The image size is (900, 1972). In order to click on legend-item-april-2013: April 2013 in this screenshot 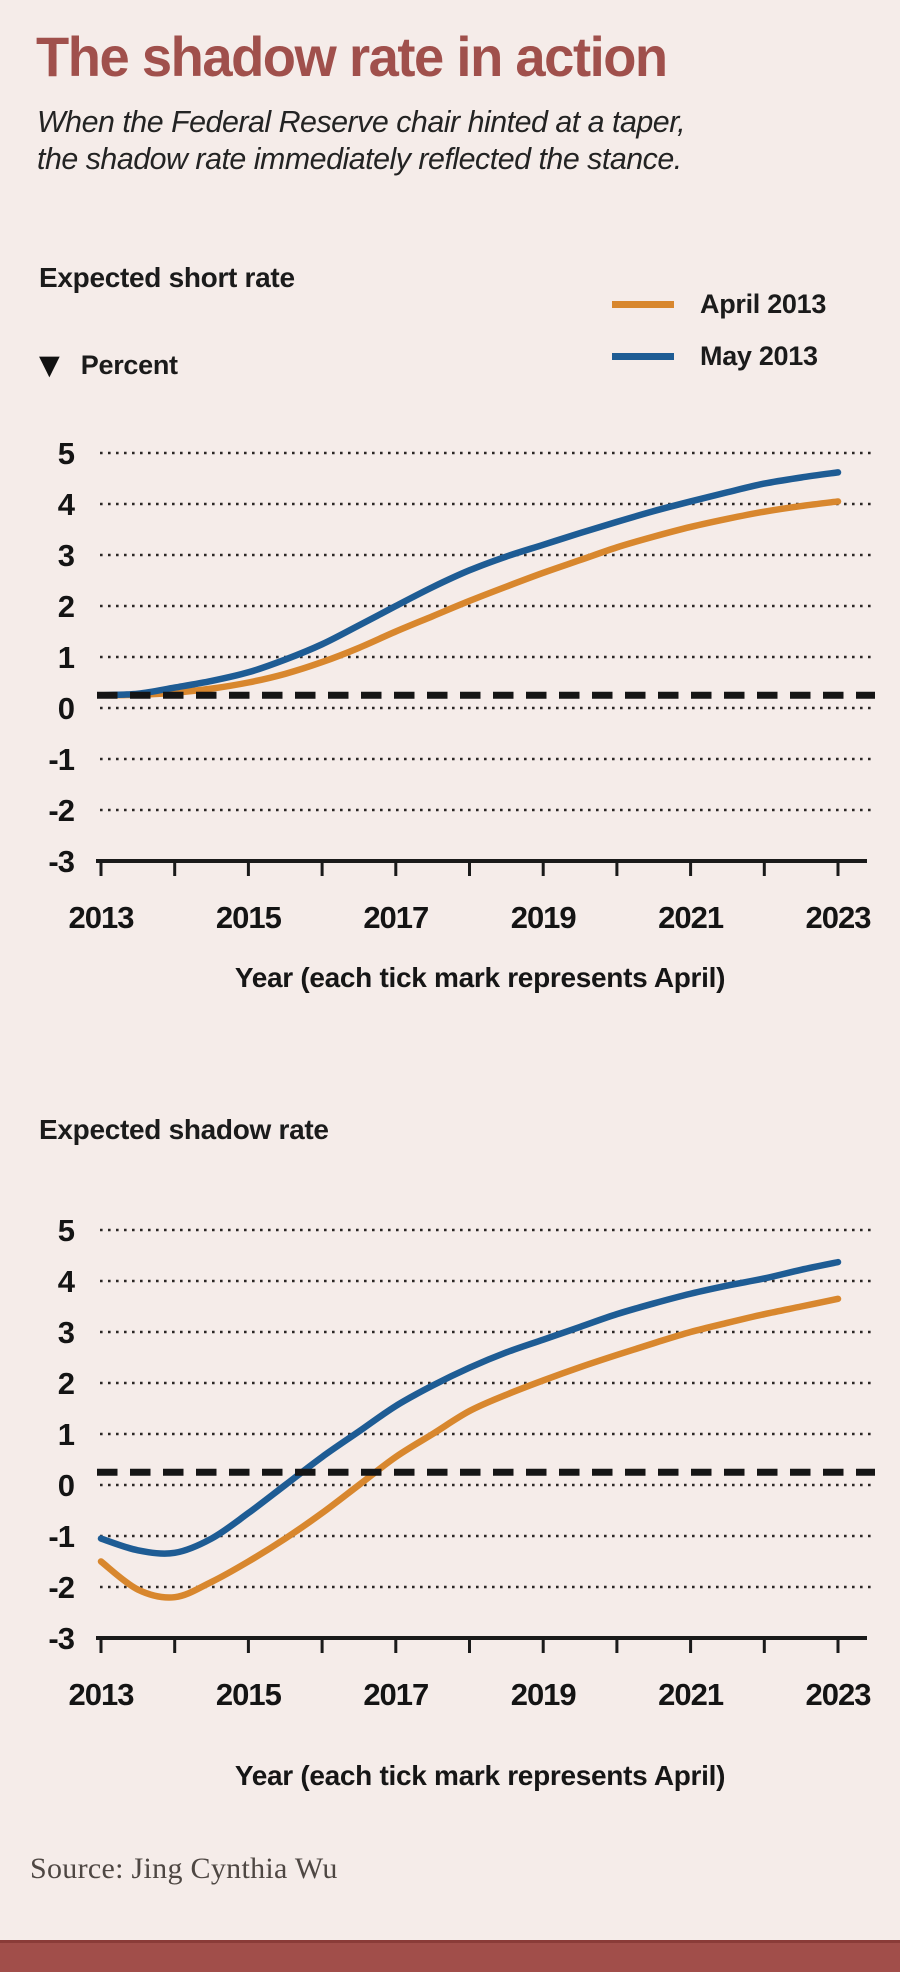, I will do `click(719, 304)`.